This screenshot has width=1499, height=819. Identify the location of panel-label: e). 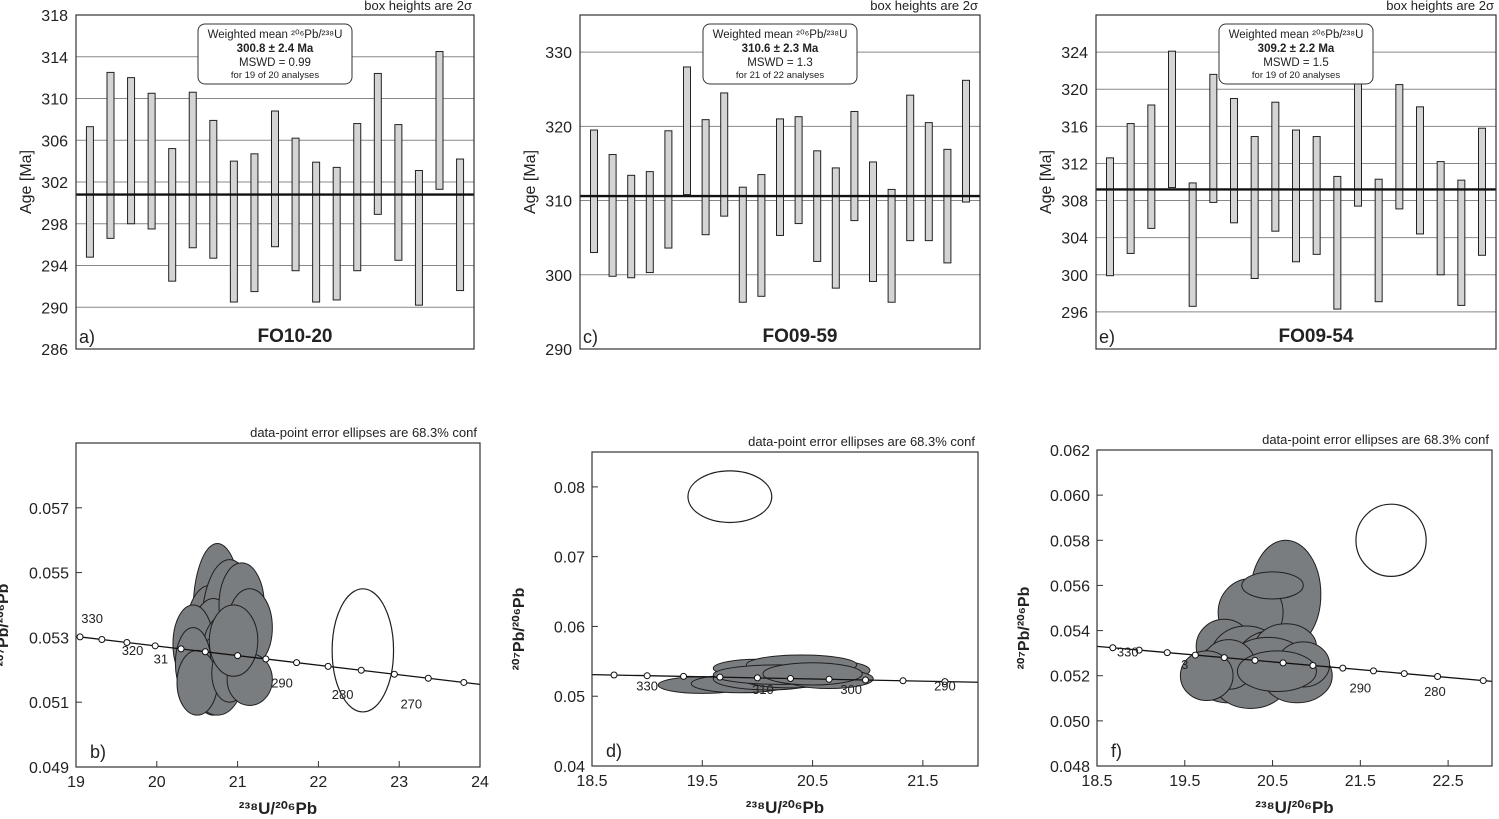
(1107, 337).